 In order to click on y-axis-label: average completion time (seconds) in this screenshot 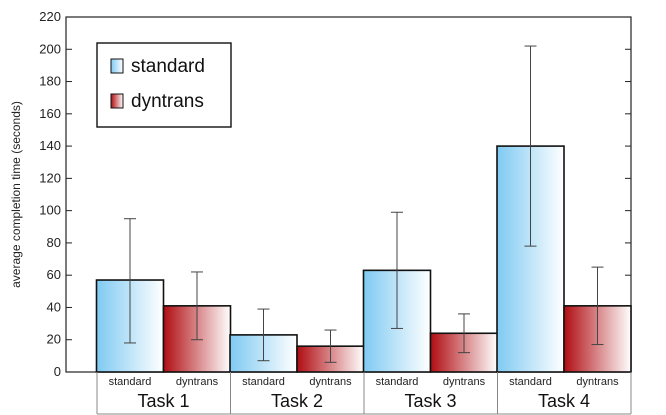, I will do `click(16, 194)`.